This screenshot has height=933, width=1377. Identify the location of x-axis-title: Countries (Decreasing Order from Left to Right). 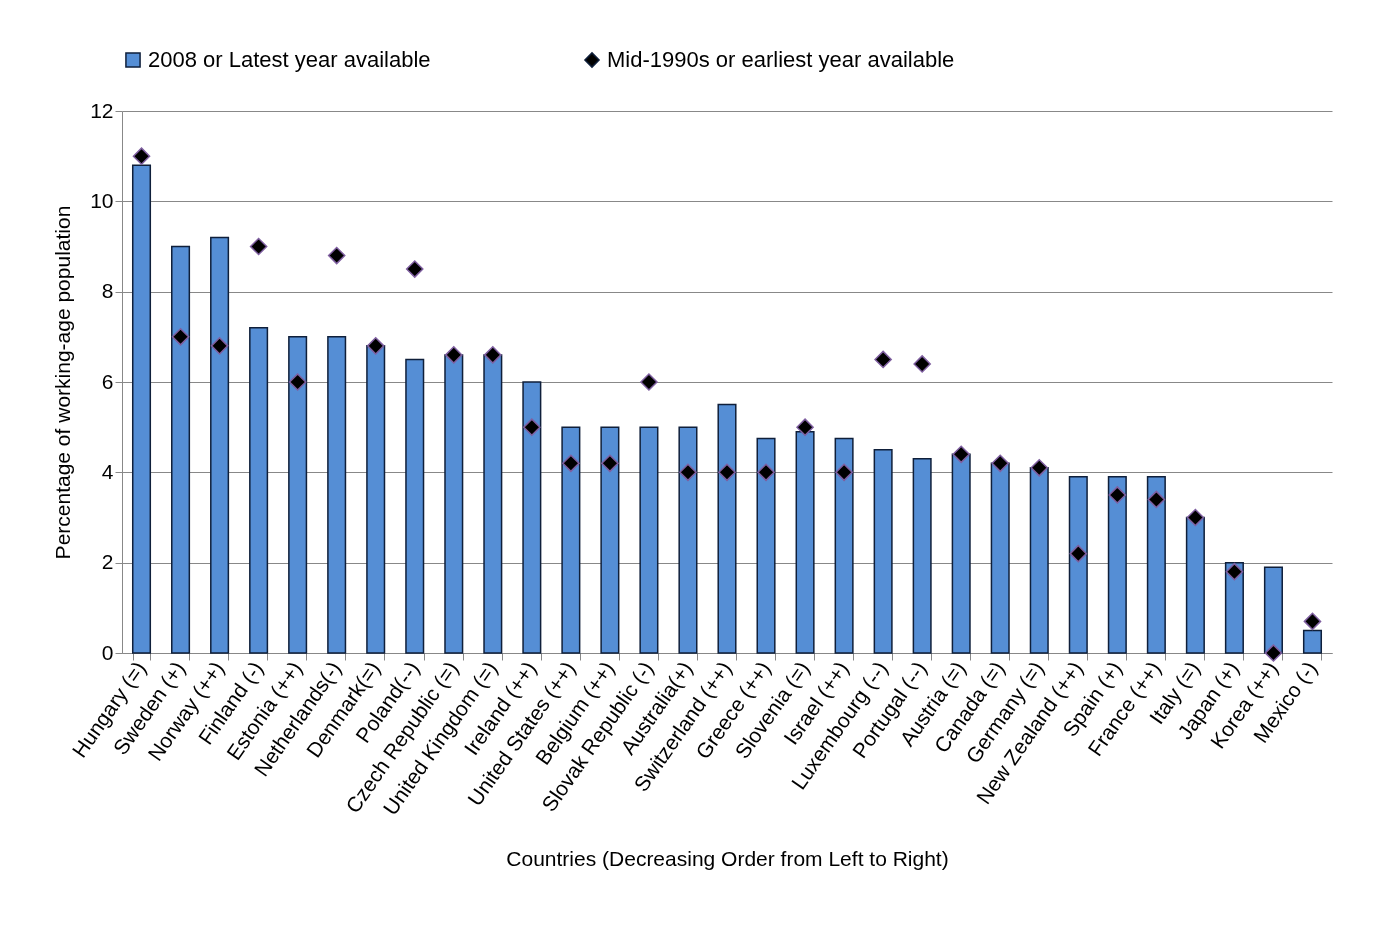
(727, 858).